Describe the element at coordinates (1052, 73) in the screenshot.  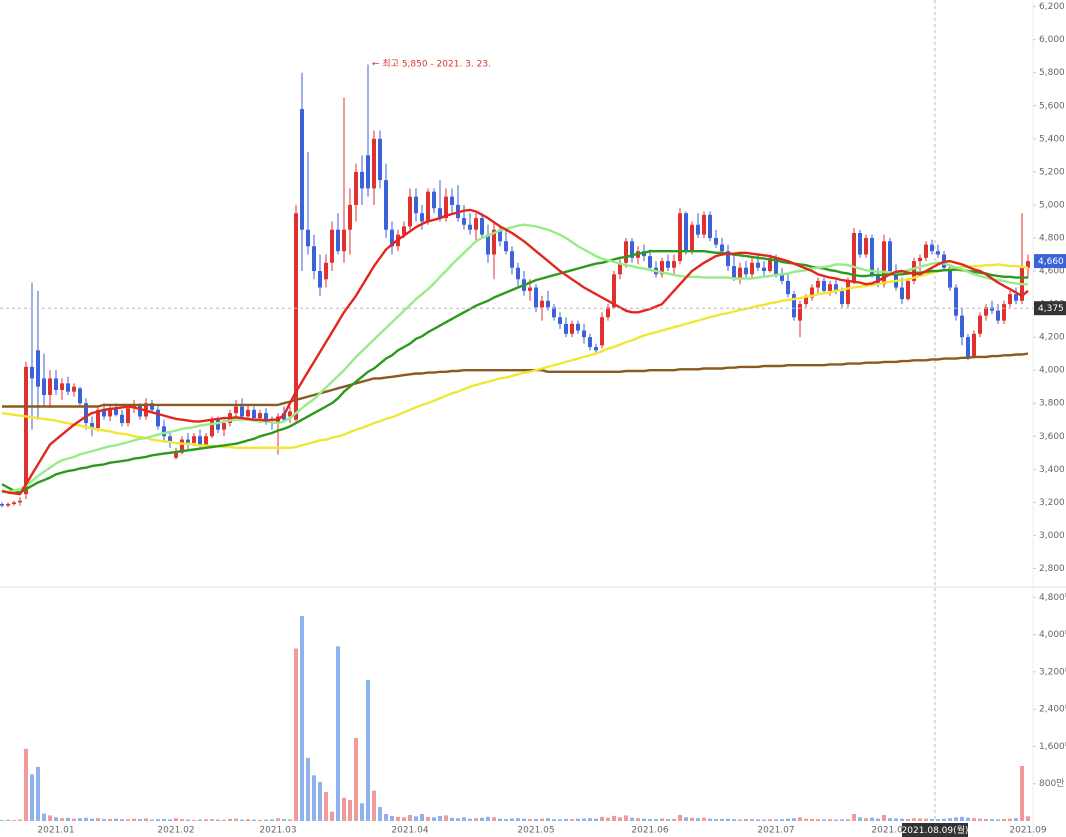
I see `y-tick-label: 5,800` at that location.